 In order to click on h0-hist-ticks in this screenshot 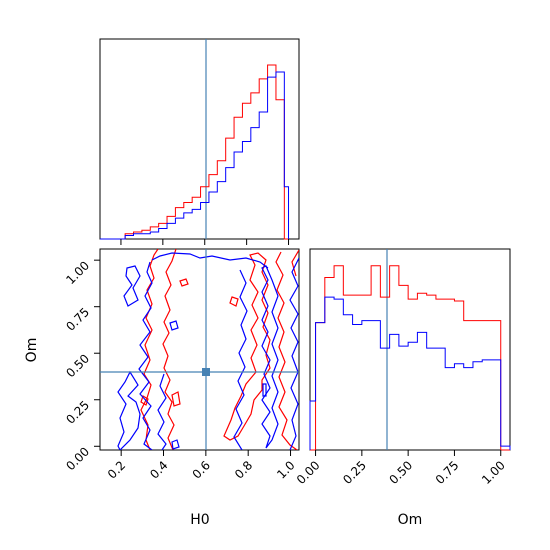, I will do `click(205, 242)`.